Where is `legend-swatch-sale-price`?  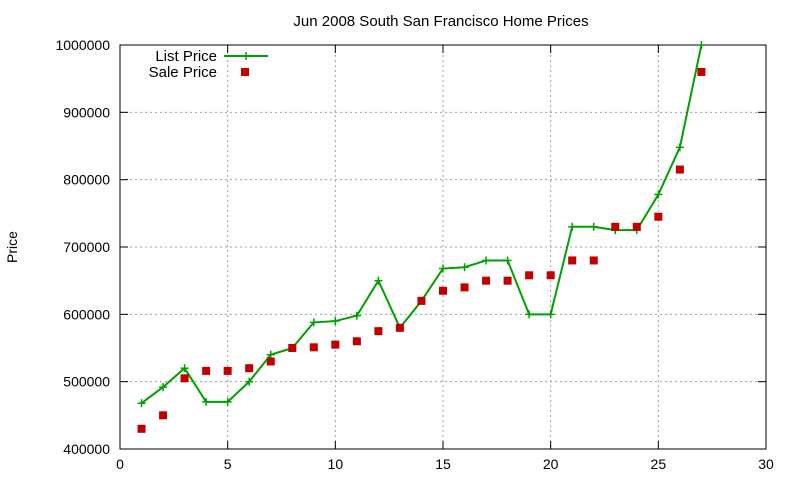 legend-swatch-sale-price is located at coordinates (245, 72).